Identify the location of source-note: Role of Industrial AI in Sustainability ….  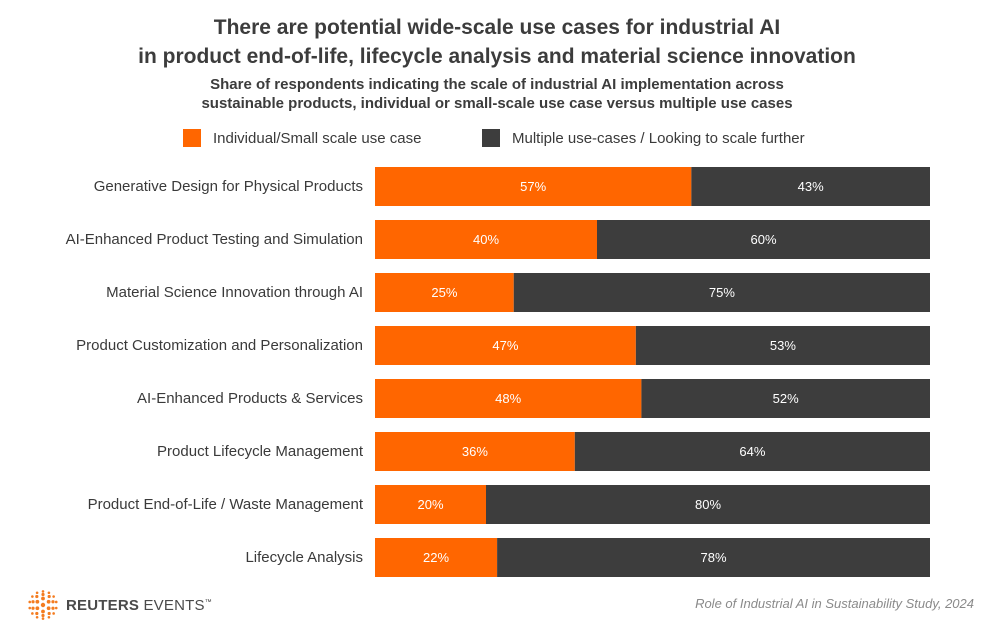
(834, 603).